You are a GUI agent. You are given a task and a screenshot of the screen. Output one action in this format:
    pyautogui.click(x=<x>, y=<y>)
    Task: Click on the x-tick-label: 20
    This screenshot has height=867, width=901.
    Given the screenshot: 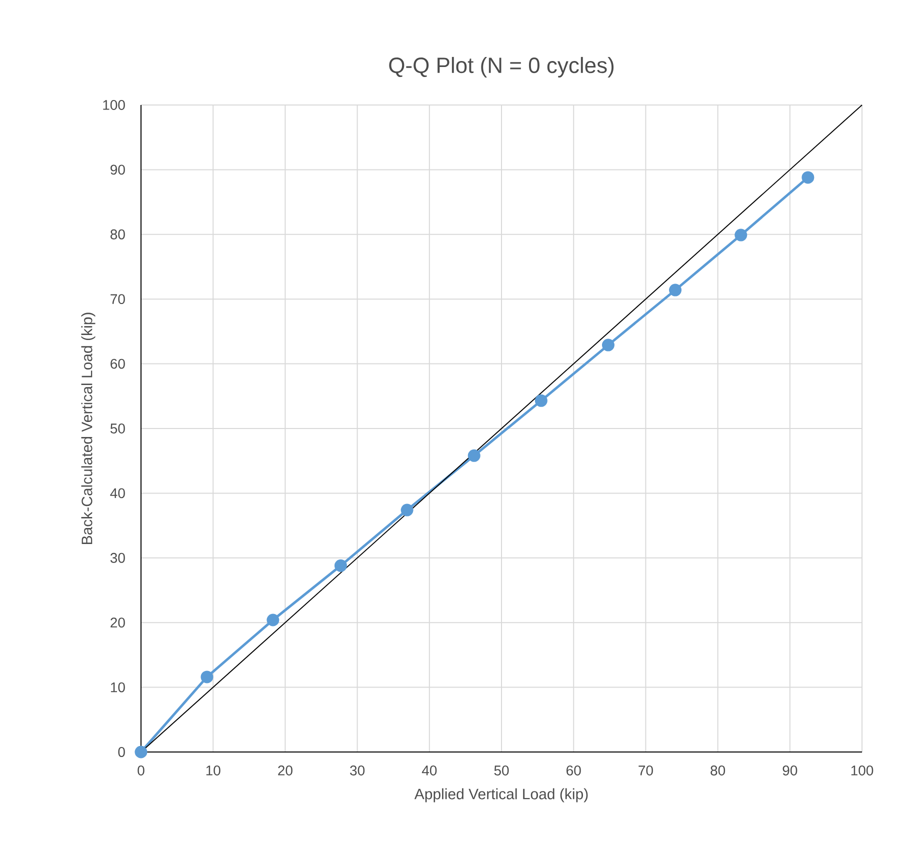 What is the action you would take?
    pyautogui.click(x=285, y=771)
    